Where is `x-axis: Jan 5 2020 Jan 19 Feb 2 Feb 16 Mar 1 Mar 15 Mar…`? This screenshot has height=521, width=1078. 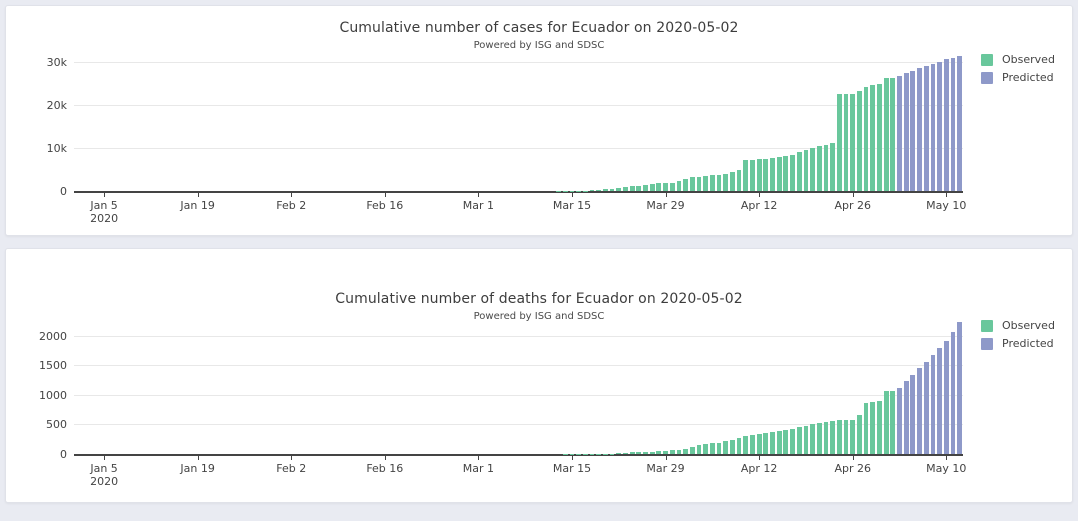
x-axis: Jan 5 2020 Jan 19 Feb 2 Feb 16 Mar 1 Mar 15 Mar… is located at coordinates (520, 472).